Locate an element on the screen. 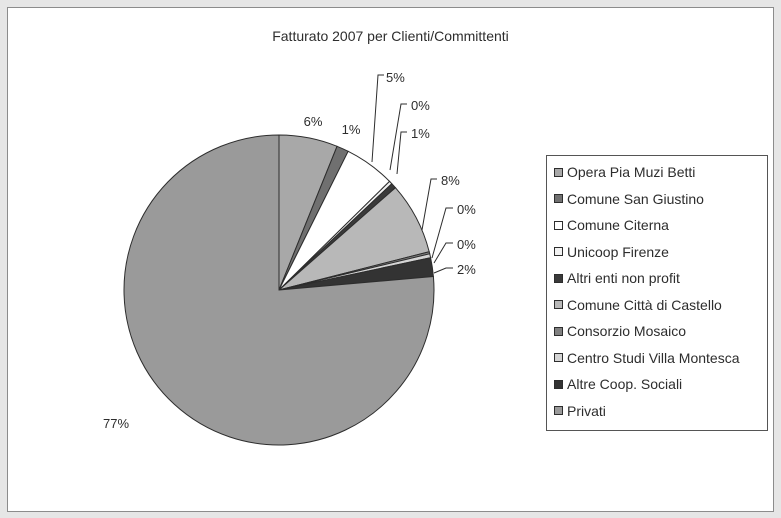 The height and width of the screenshot is (518, 781). legend-item: Privati is located at coordinates (660, 411).